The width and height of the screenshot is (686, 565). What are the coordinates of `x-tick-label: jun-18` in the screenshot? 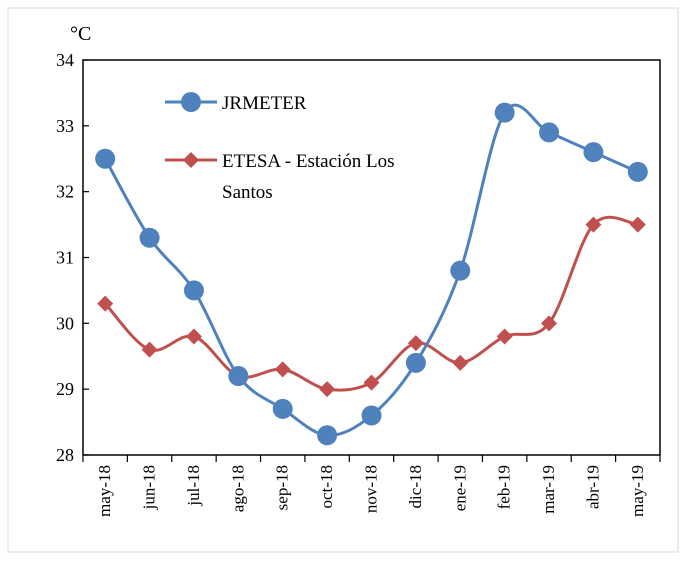 It's located at (149, 487).